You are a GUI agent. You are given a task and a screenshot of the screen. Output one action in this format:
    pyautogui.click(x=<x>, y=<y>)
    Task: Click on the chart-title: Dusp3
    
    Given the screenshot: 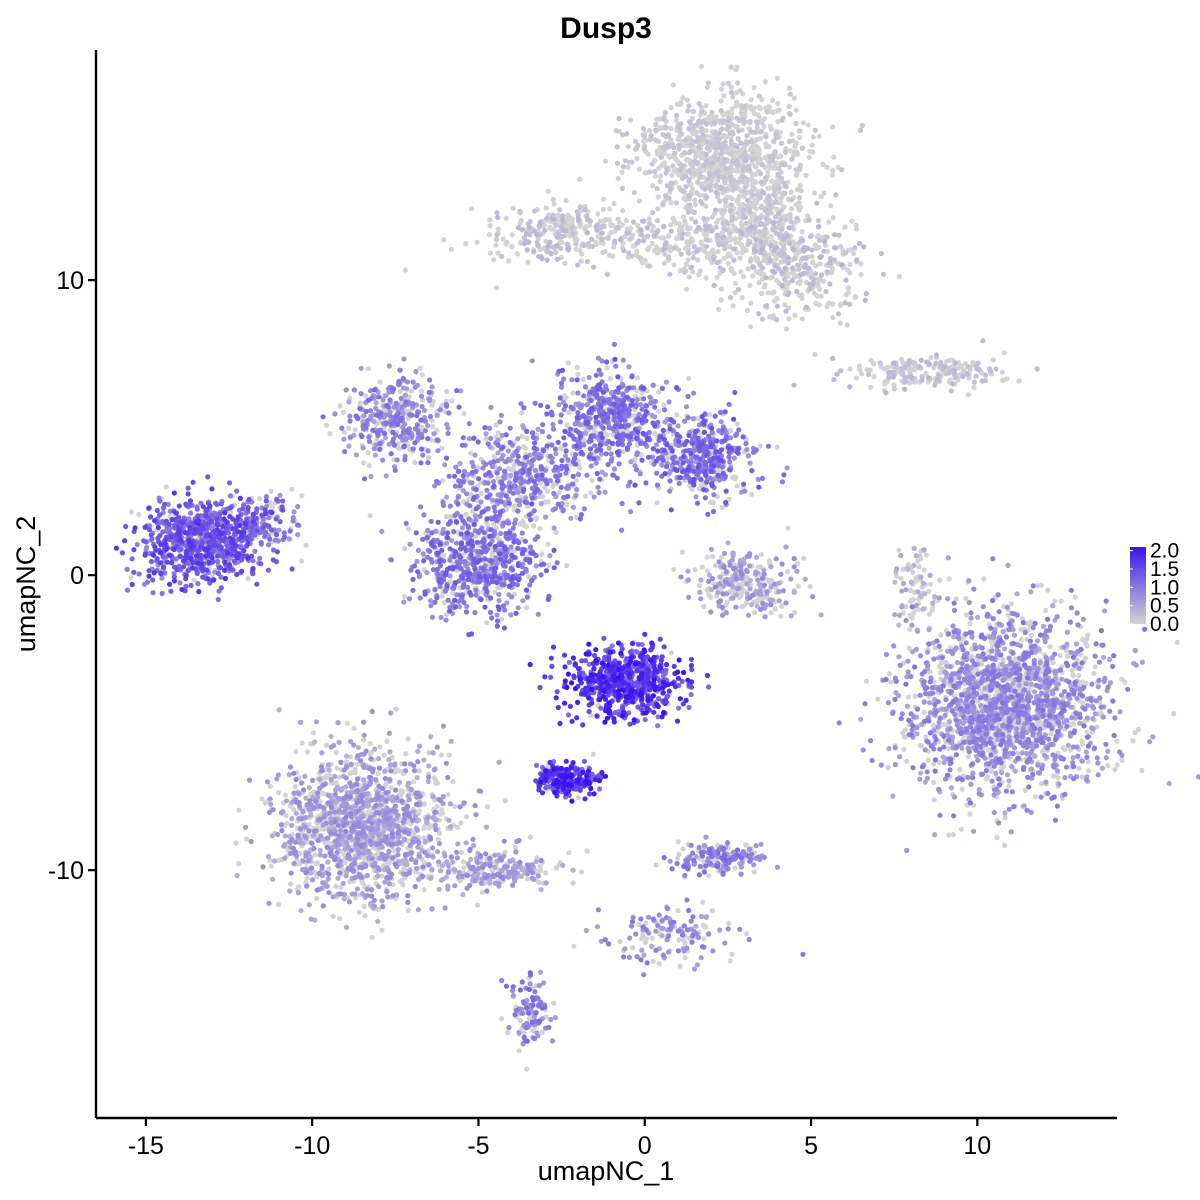 What is the action you would take?
    pyautogui.click(x=606, y=28)
    